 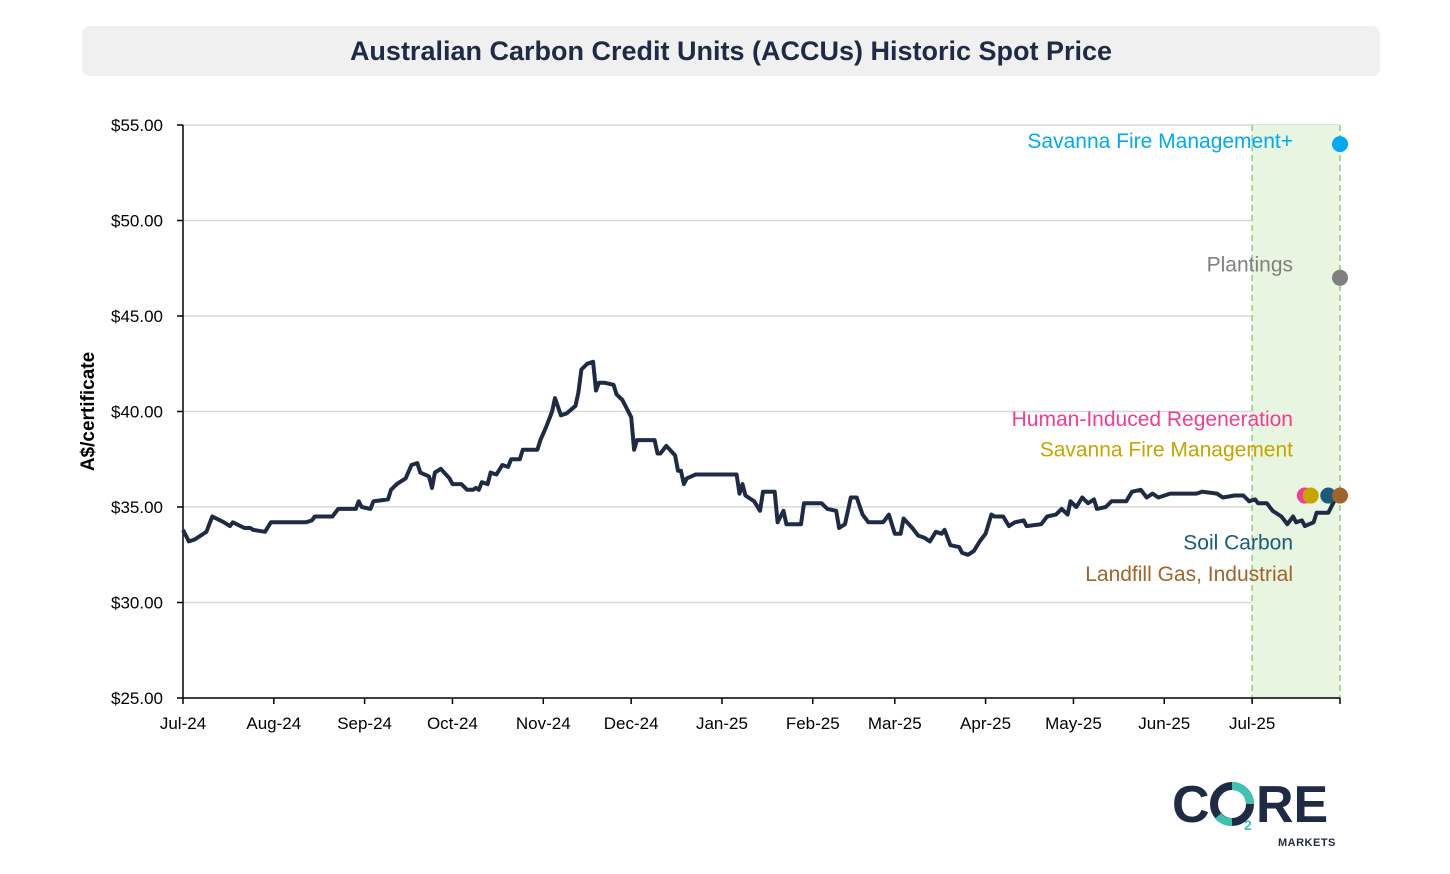 I want to click on logo-mark: C 2 RE MARKETS, so click(x=1254, y=812).